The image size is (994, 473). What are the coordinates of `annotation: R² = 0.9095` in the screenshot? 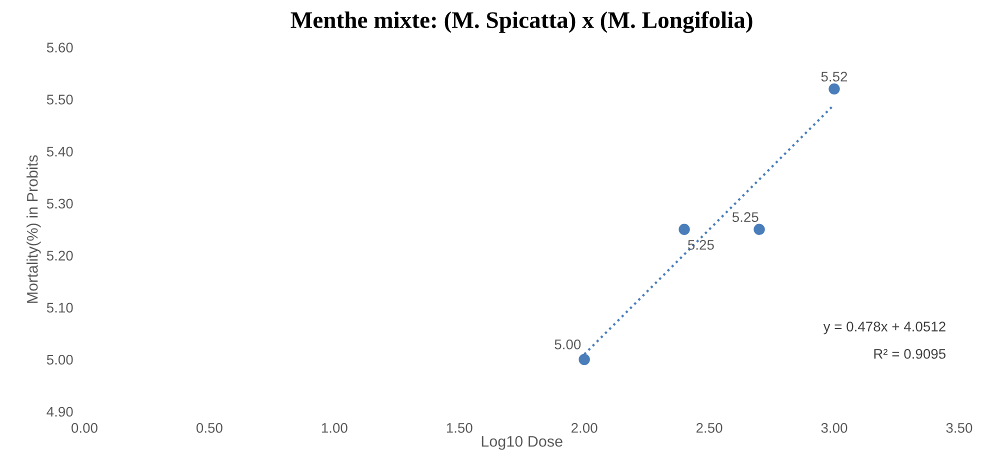 It's located at (910, 353).